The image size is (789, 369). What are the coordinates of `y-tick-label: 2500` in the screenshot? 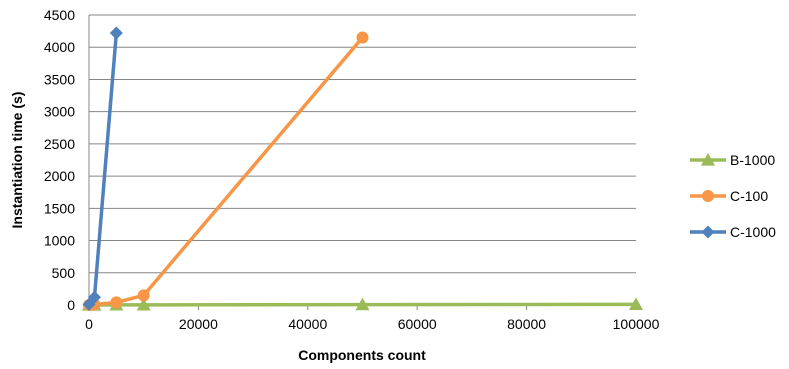 It's located at (59, 144).